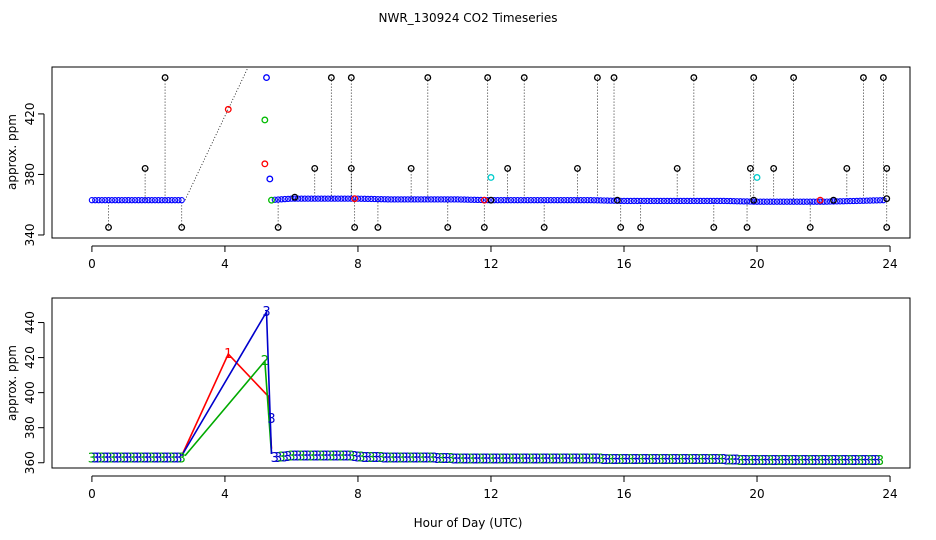 The image size is (936, 540). I want to click on x-tick-label: 24, so click(889, 494).